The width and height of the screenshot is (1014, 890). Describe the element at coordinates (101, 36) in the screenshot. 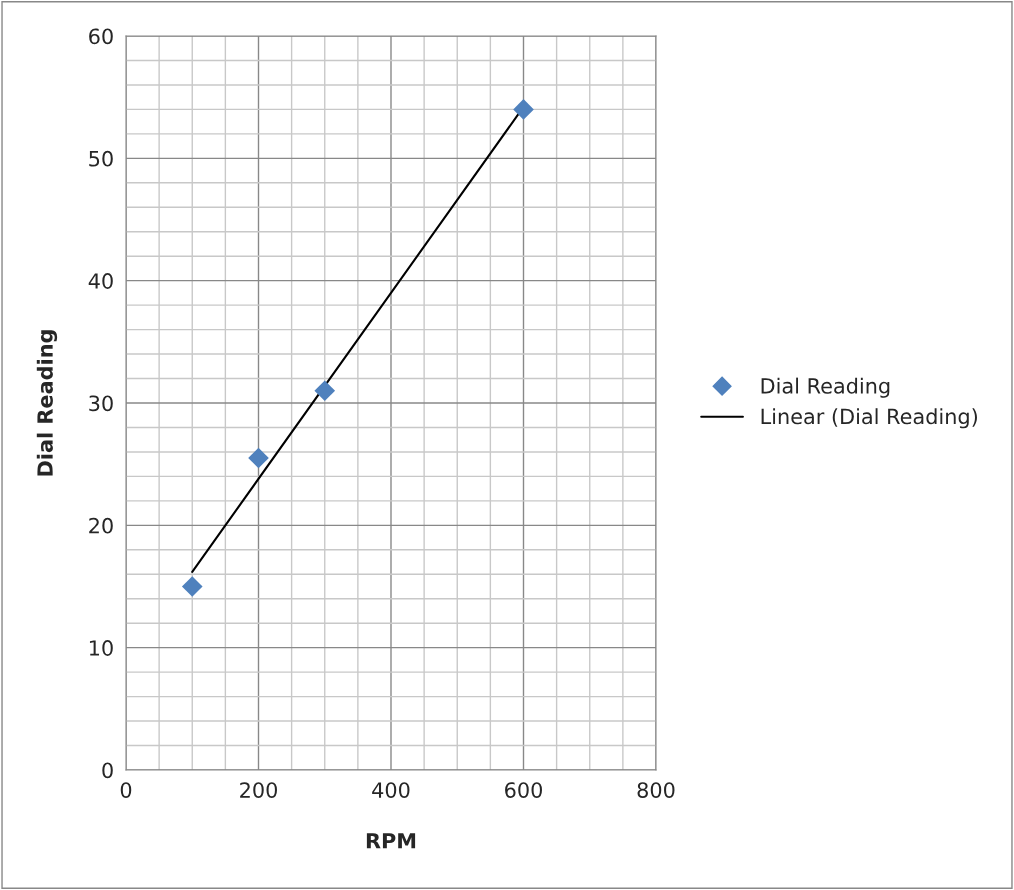

I see `y-tick-label: 60` at that location.